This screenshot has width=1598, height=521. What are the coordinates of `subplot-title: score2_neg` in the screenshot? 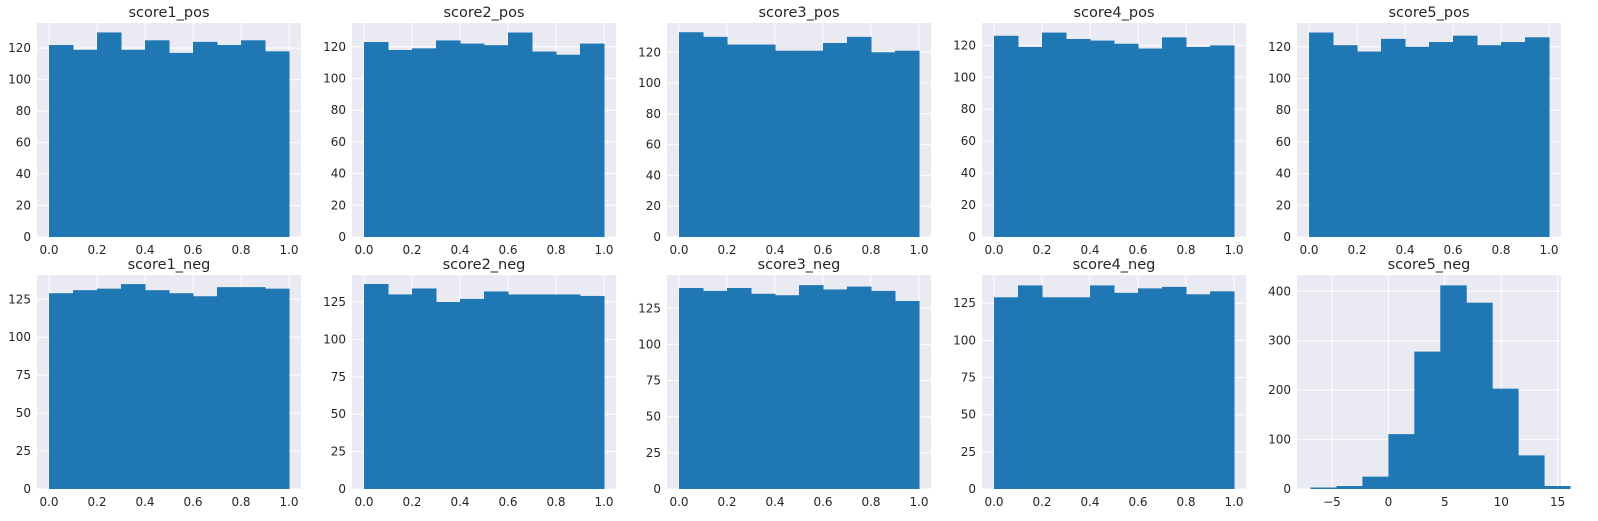 It's located at (484, 265).